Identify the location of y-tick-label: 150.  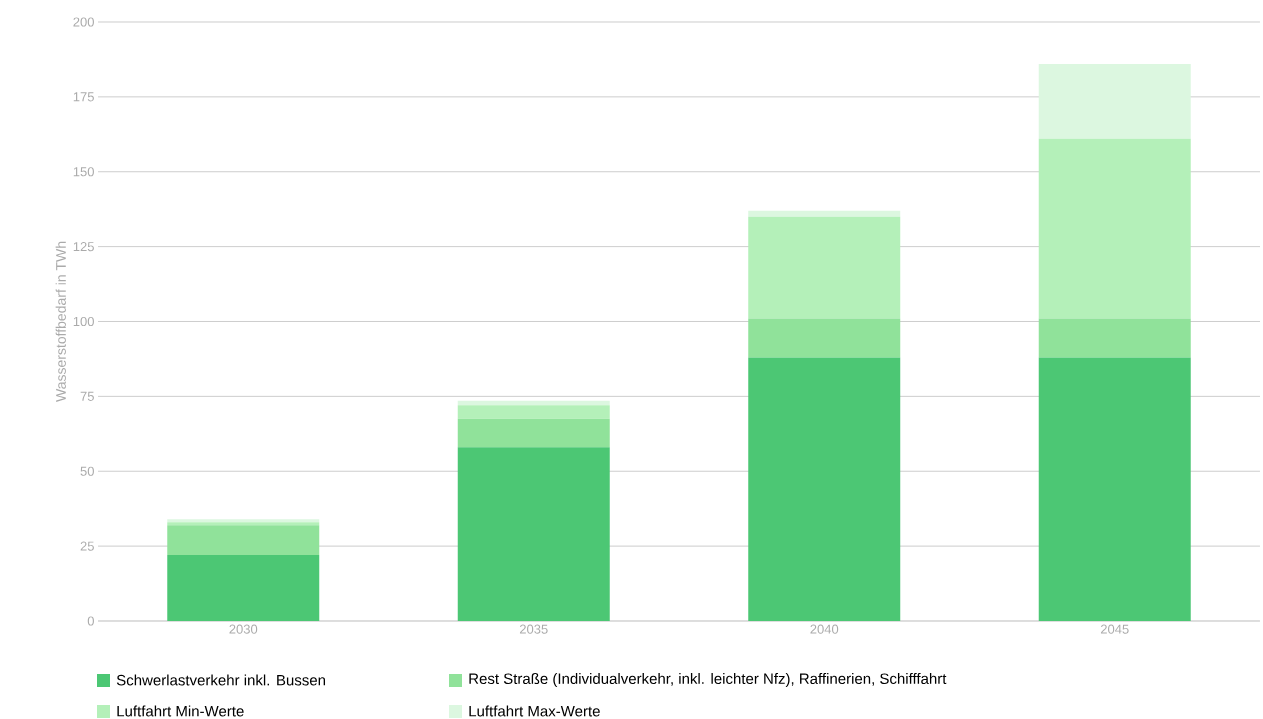
(83, 172).